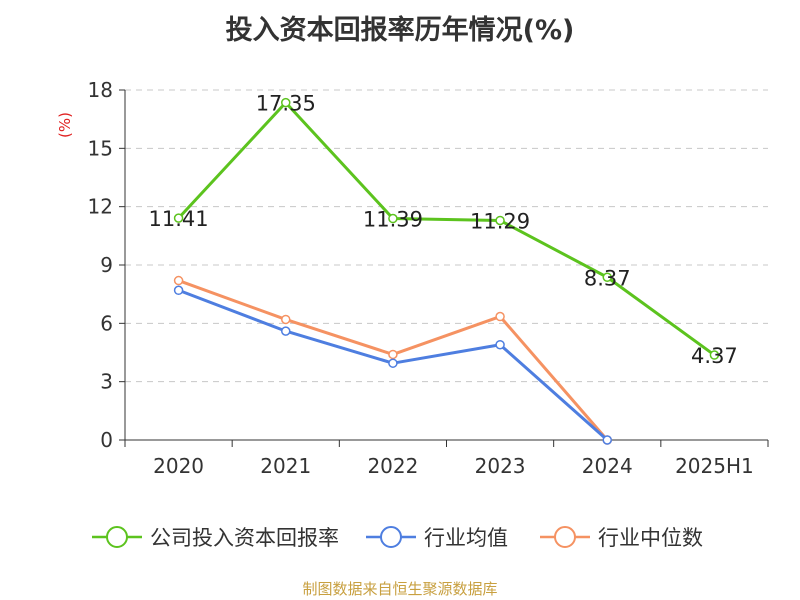 The height and width of the screenshot is (600, 800). I want to click on source-footer: 制图数据来自恒生聚源数据库, so click(400, 589).